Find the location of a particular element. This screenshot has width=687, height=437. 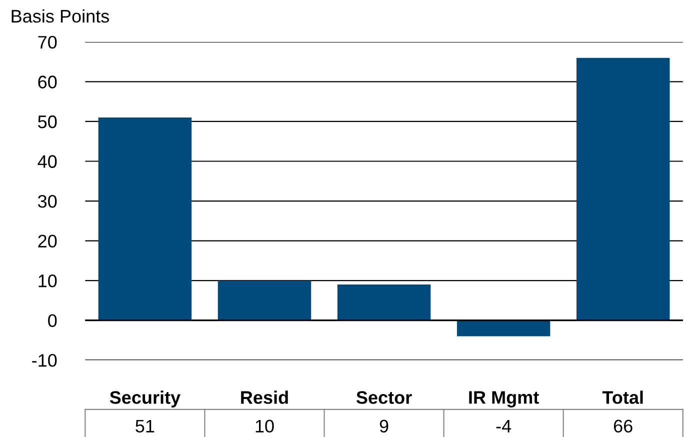

y-tick-label: 10 is located at coordinates (47, 281).